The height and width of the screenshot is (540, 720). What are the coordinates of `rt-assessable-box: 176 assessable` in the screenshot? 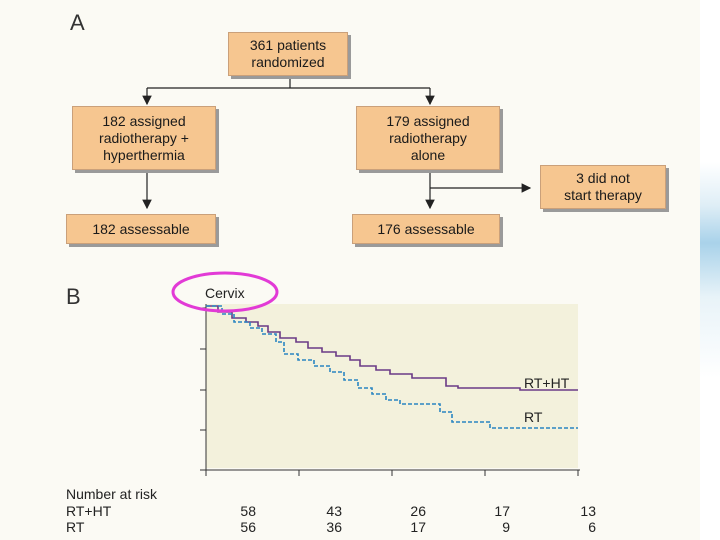 It's located at (426, 229).